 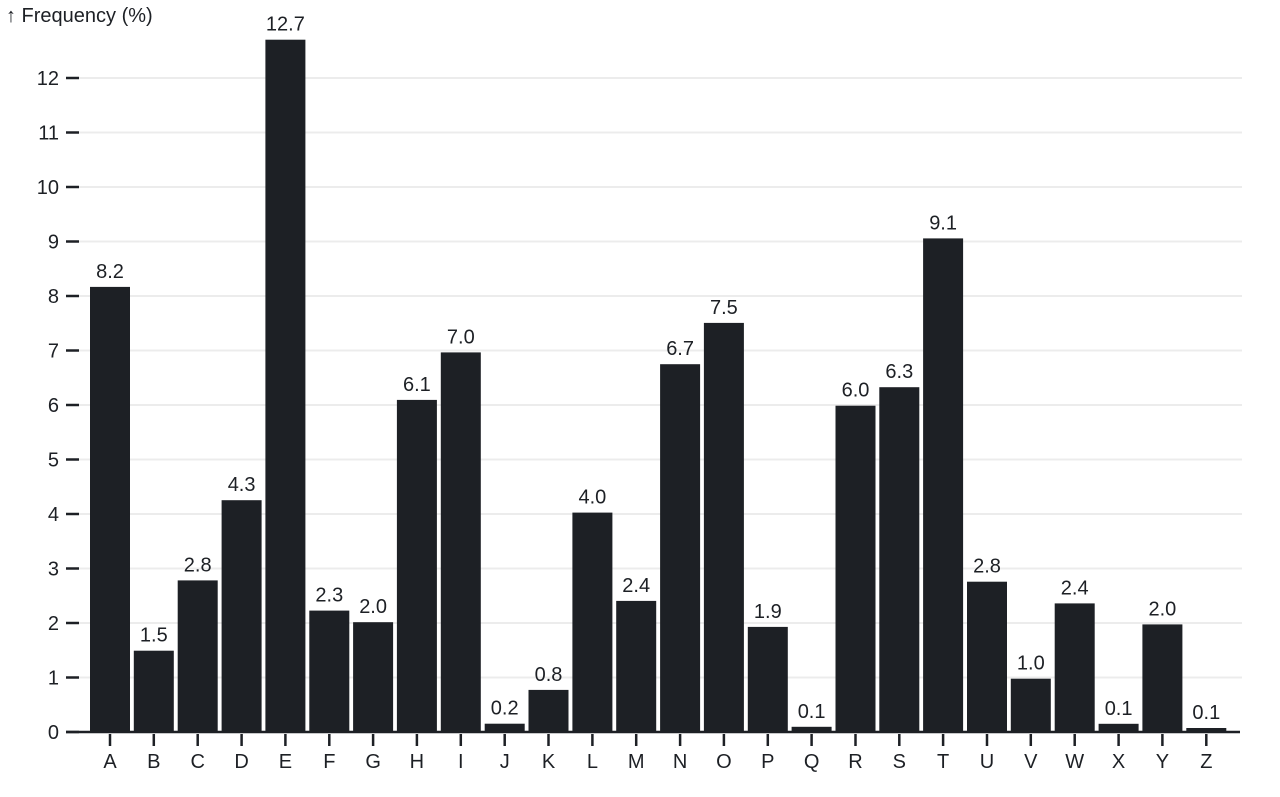 I want to click on bar-value-label-O: 7.5, so click(x=724, y=308).